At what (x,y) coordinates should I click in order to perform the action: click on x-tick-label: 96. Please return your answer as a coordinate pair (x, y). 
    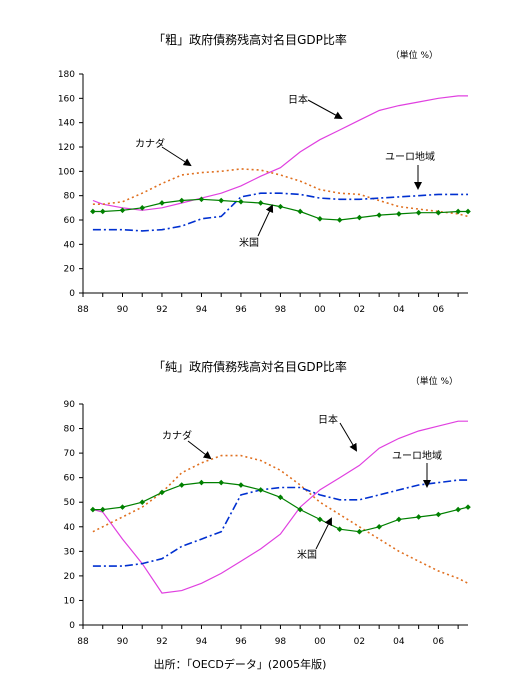
    Looking at the image, I should click on (241, 642).